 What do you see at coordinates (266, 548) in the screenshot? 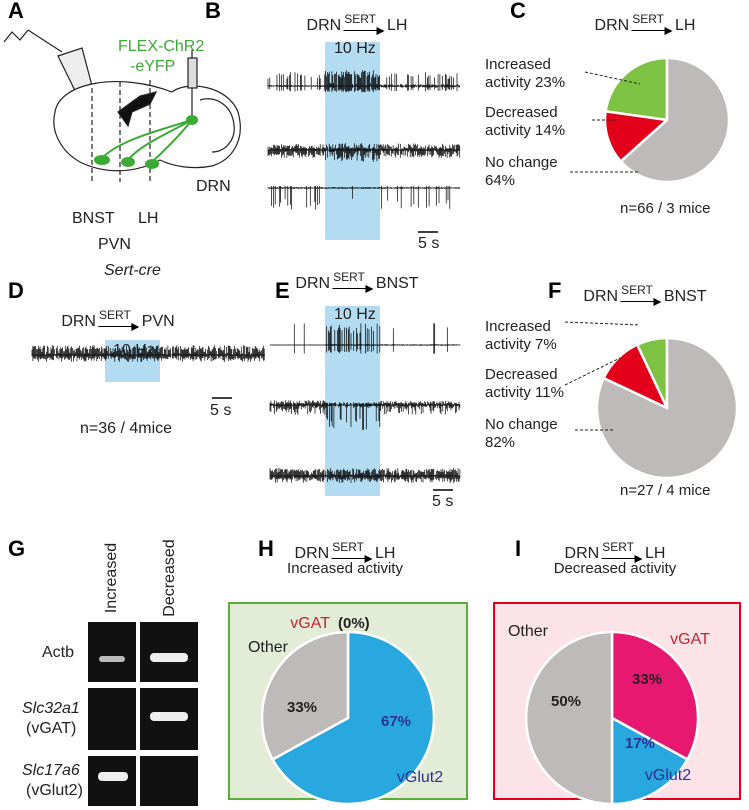
I see `panel-label: H` at bounding box center [266, 548].